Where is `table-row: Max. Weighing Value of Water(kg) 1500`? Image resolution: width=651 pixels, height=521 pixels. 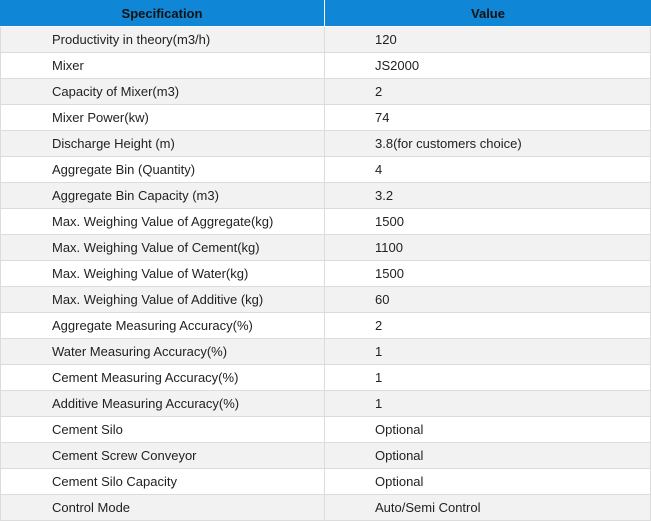 table-row: Max. Weighing Value of Water(kg) 1500 is located at coordinates (325, 274).